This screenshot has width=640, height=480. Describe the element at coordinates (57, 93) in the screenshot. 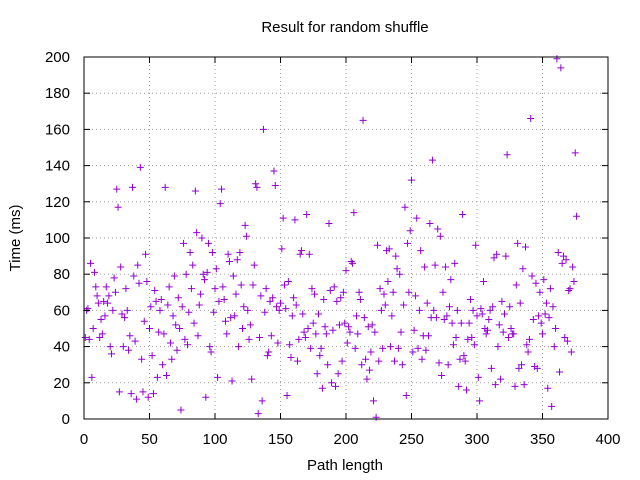

I see `y-tick-label: 180` at that location.